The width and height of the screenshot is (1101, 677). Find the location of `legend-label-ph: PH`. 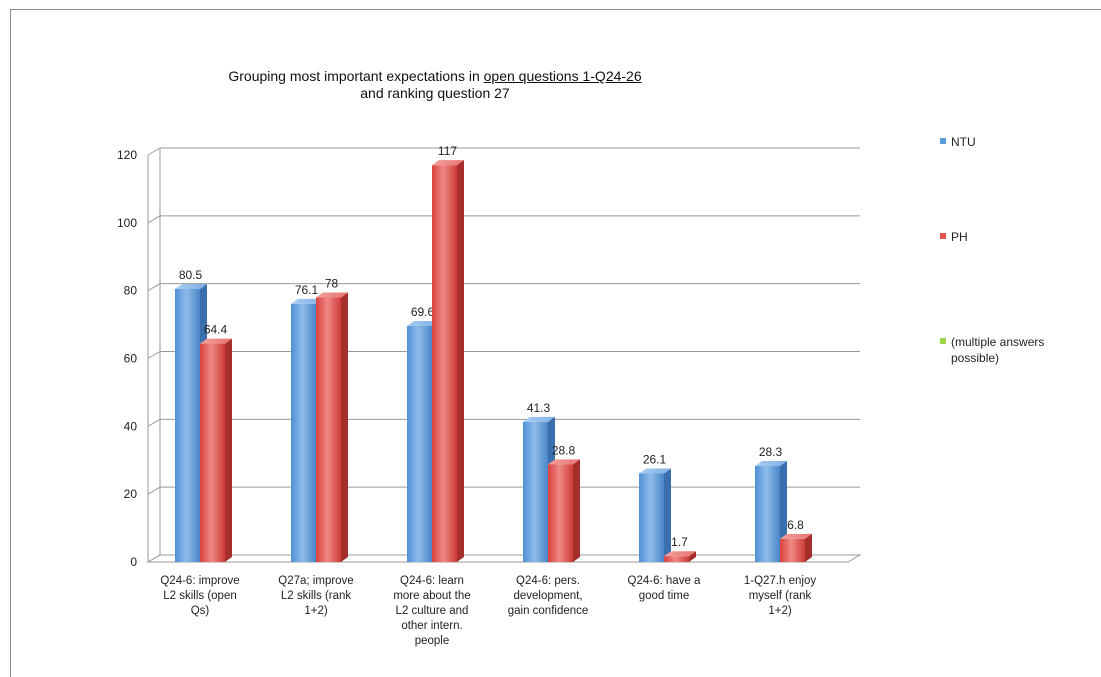

legend-label-ph: PH is located at coordinates (959, 237).